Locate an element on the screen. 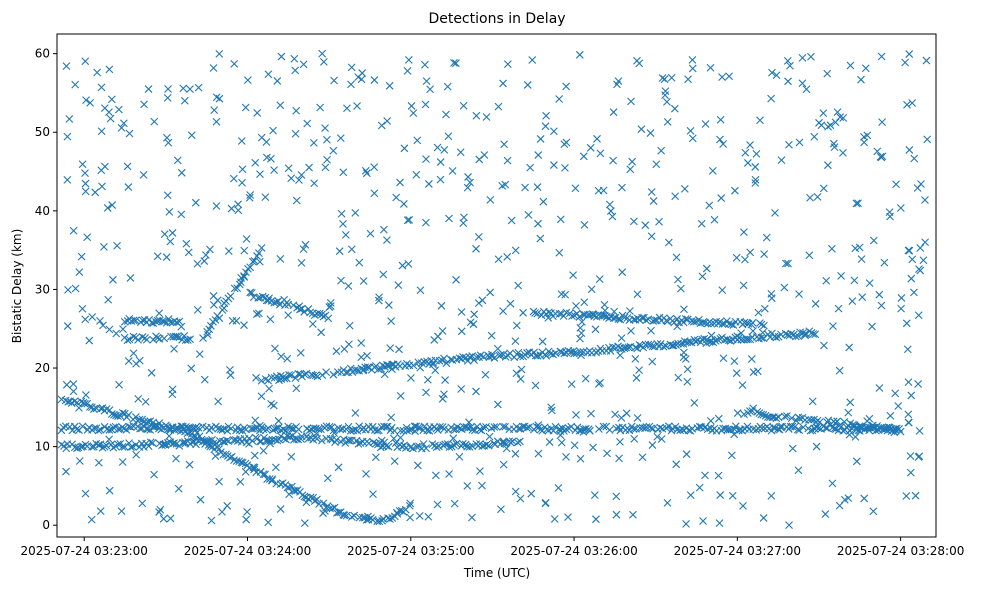 The width and height of the screenshot is (986, 590). x-tick-label: 2025-07-24 03:24:00 is located at coordinates (247, 551).